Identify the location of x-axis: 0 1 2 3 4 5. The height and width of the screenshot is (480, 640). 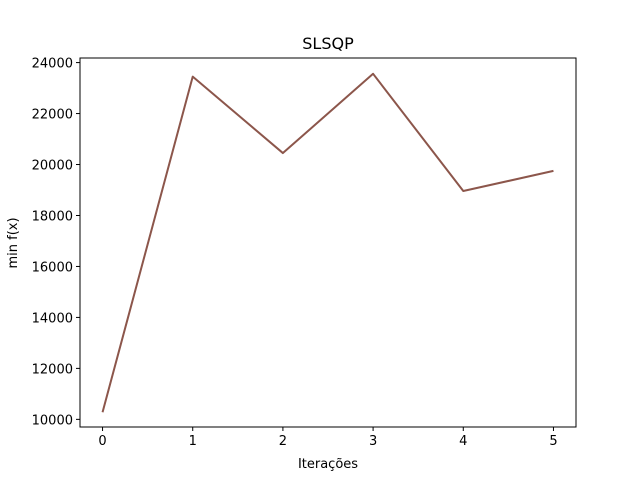
(328, 438).